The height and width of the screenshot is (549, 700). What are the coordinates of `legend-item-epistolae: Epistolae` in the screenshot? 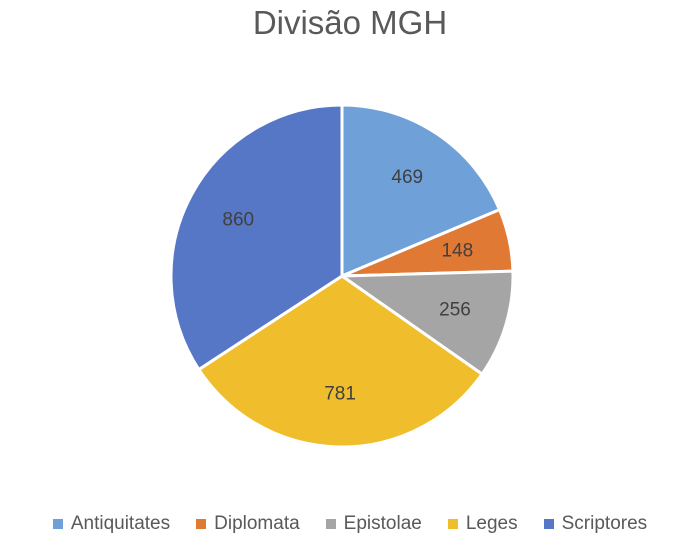 It's located at (373, 524).